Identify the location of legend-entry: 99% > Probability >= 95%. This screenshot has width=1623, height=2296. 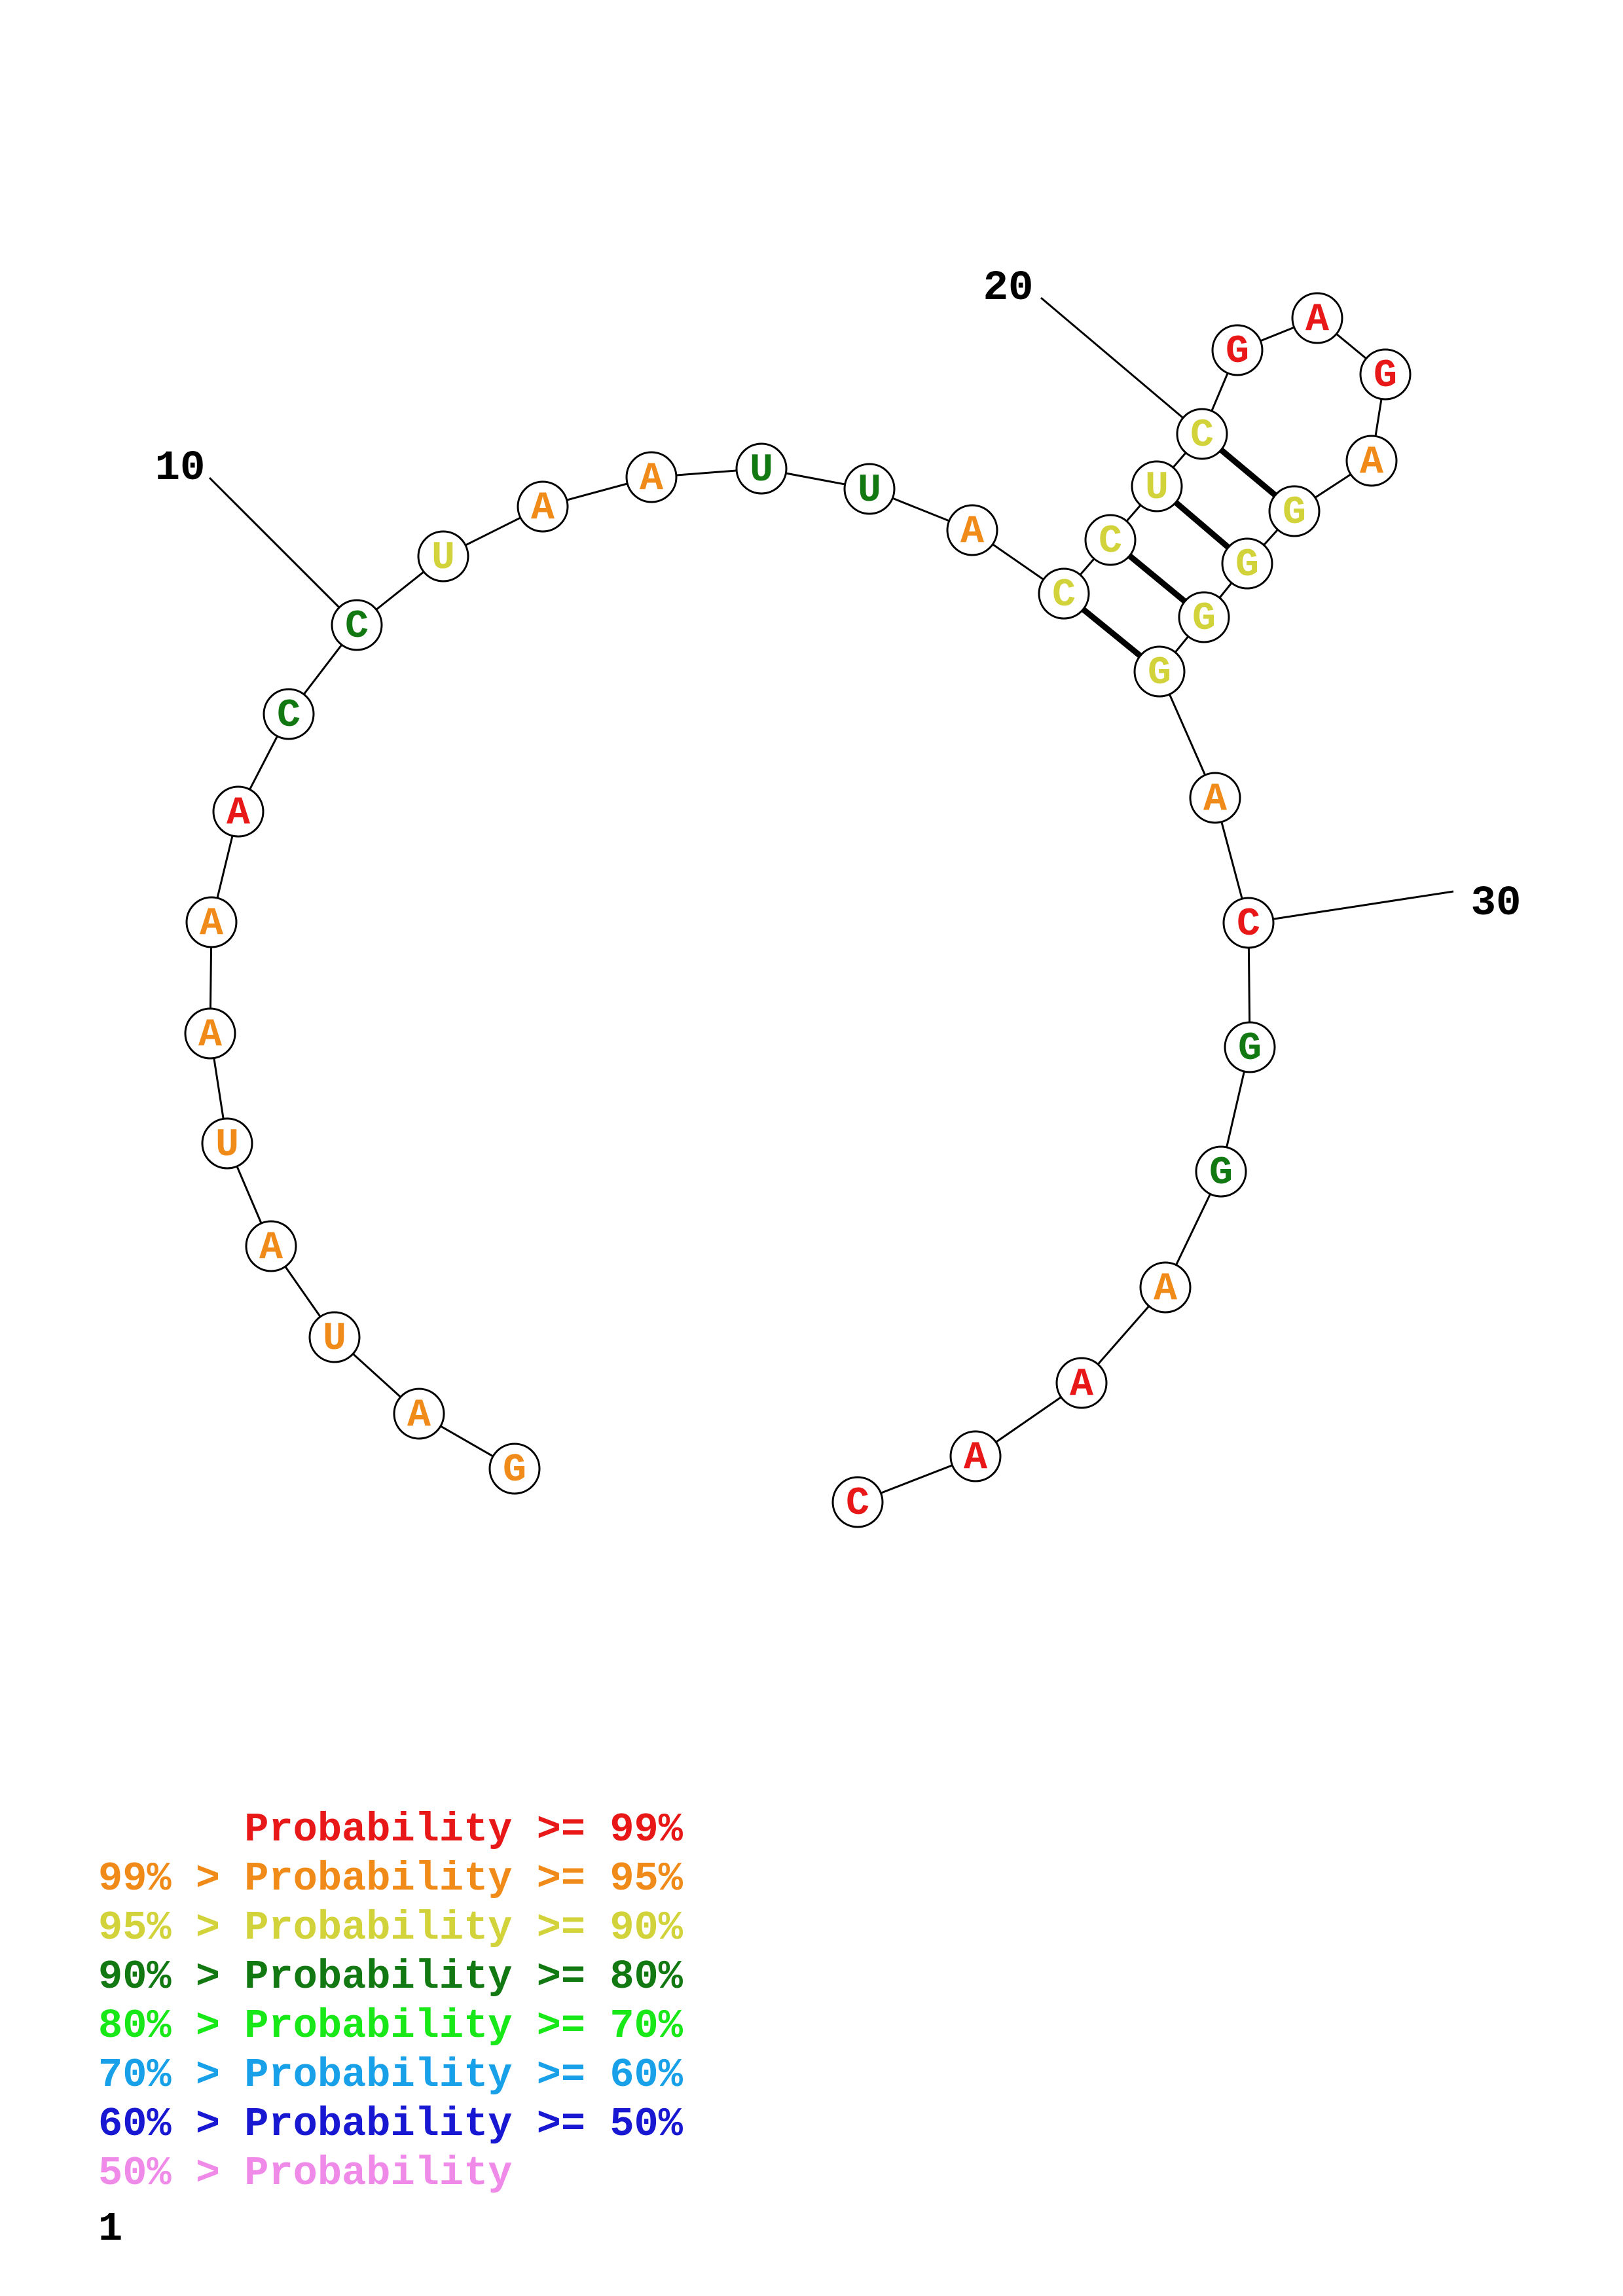
(390, 1879).